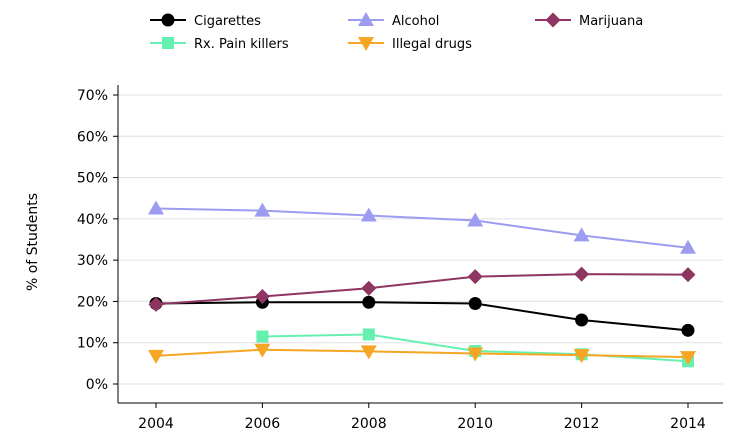 The height and width of the screenshot is (435, 730). I want to click on x-tick-label: 2004, so click(156, 424).